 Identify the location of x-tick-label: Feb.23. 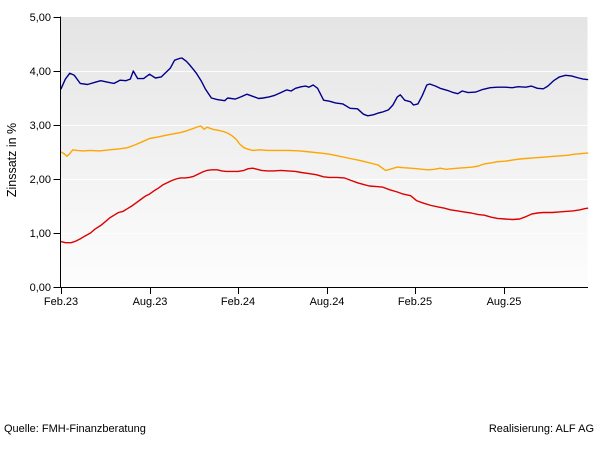
(61, 302).